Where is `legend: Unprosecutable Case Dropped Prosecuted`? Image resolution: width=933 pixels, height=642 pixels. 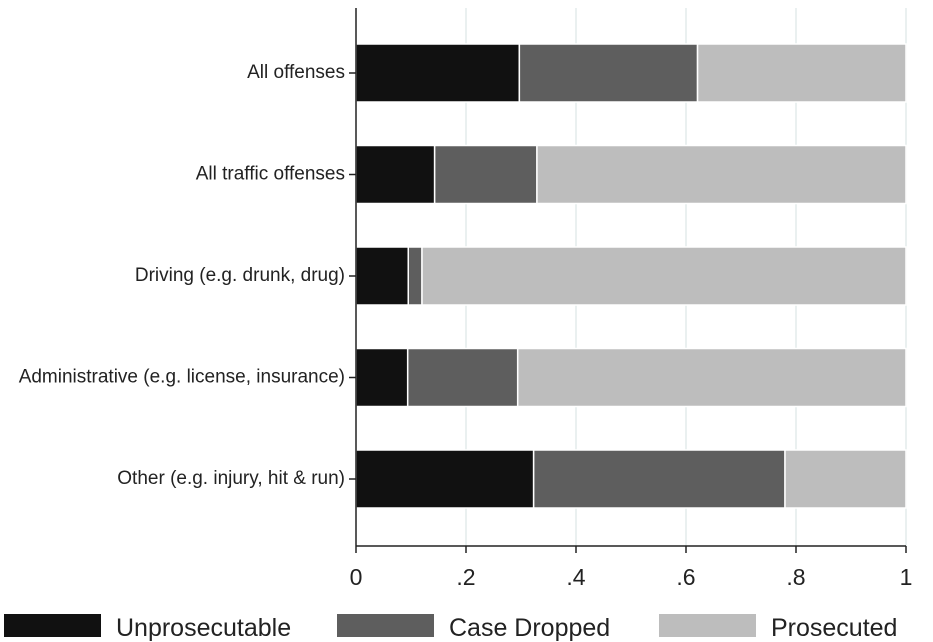 legend: Unprosecutable Case Dropped Prosecuted is located at coordinates (450, 628).